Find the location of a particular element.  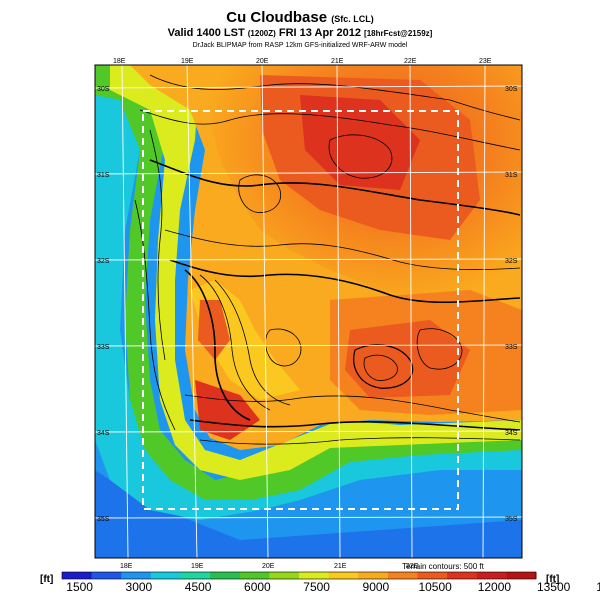

colorbar-tick-label: 3000 is located at coordinates (139, 587).